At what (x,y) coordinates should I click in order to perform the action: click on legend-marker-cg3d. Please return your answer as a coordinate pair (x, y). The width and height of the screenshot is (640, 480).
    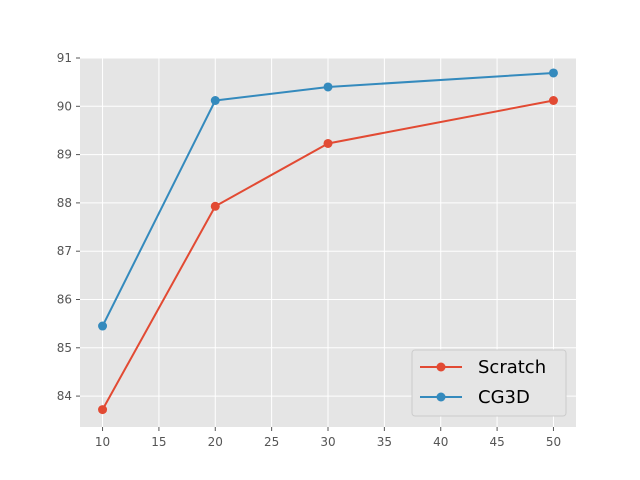
    Looking at the image, I should click on (441, 397).